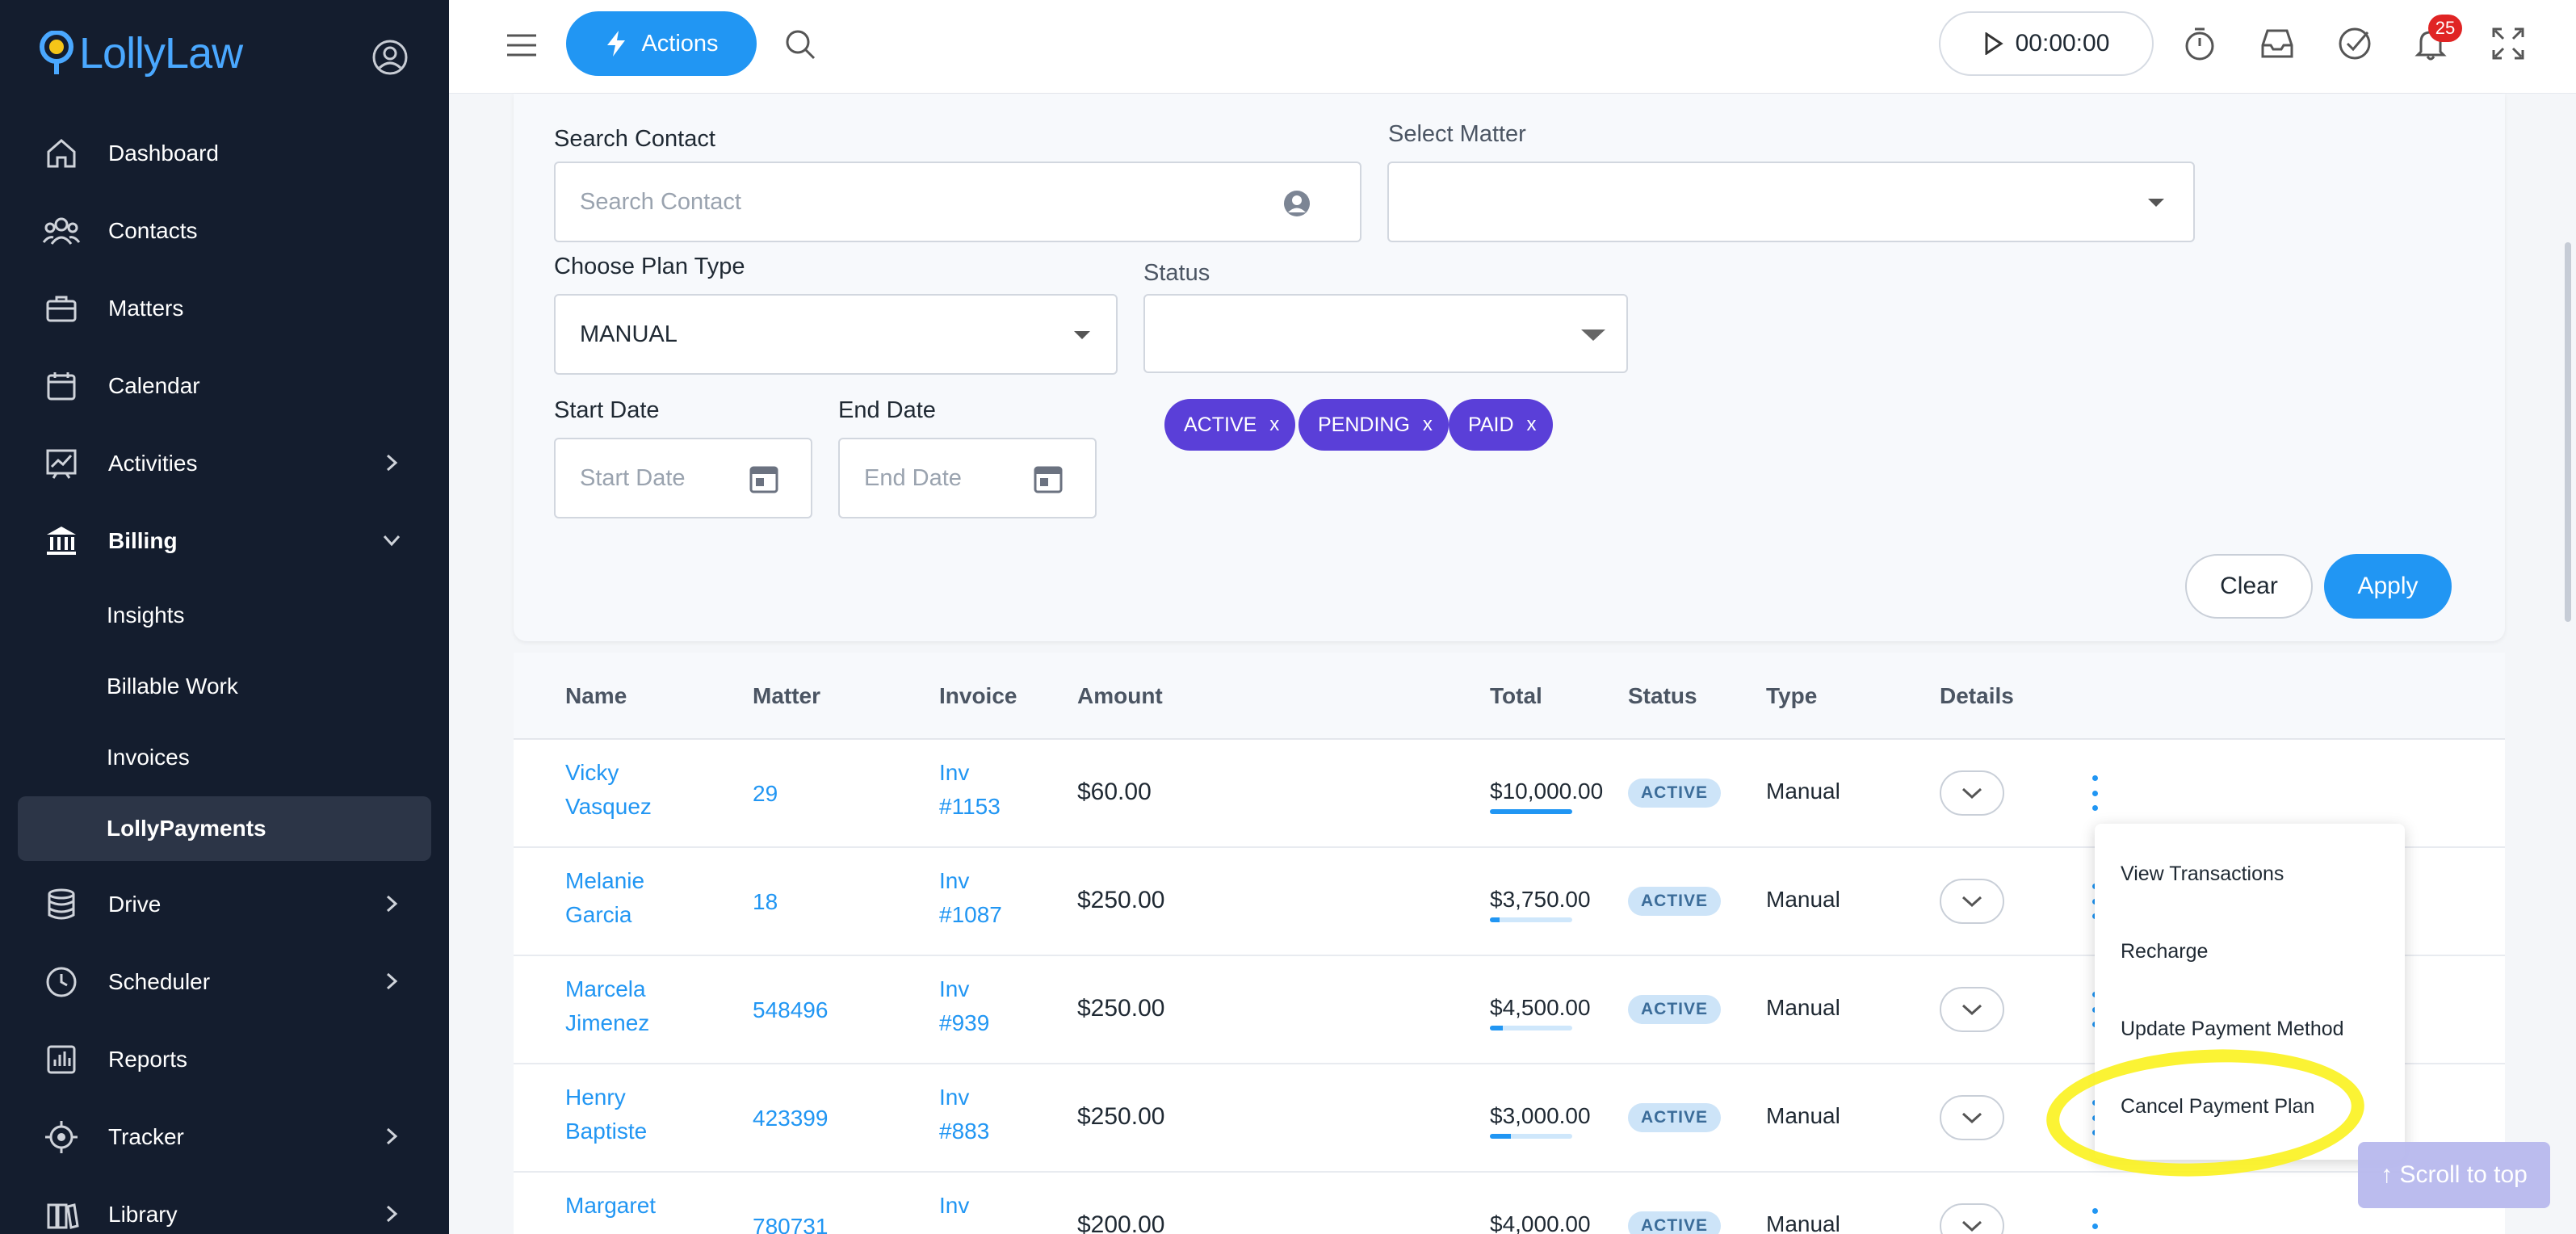  Describe the element at coordinates (1297, 204) in the screenshot. I see `contact-icon` at that location.